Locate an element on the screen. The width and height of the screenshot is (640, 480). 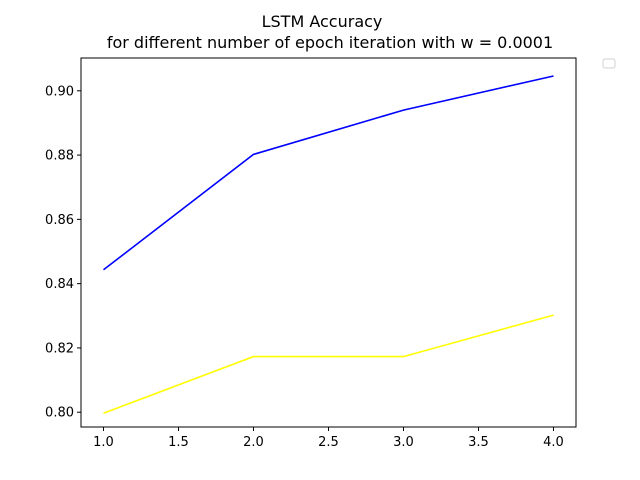
x-tick-label: 2.5 is located at coordinates (328, 442).